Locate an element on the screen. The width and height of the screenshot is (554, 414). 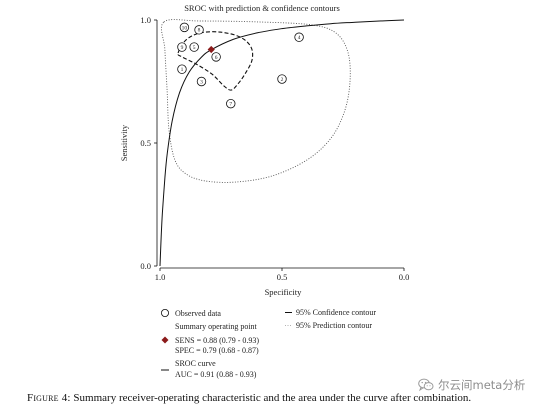
observed-point-label: 1 is located at coordinates (182, 70).